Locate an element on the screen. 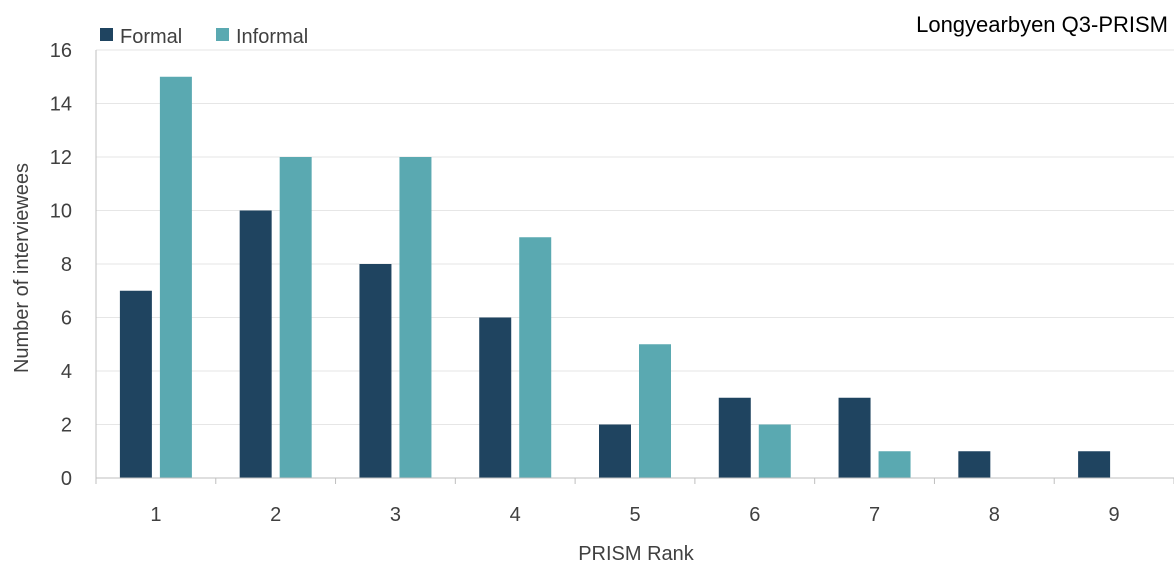  x-tick-label: 4 is located at coordinates (515, 515).